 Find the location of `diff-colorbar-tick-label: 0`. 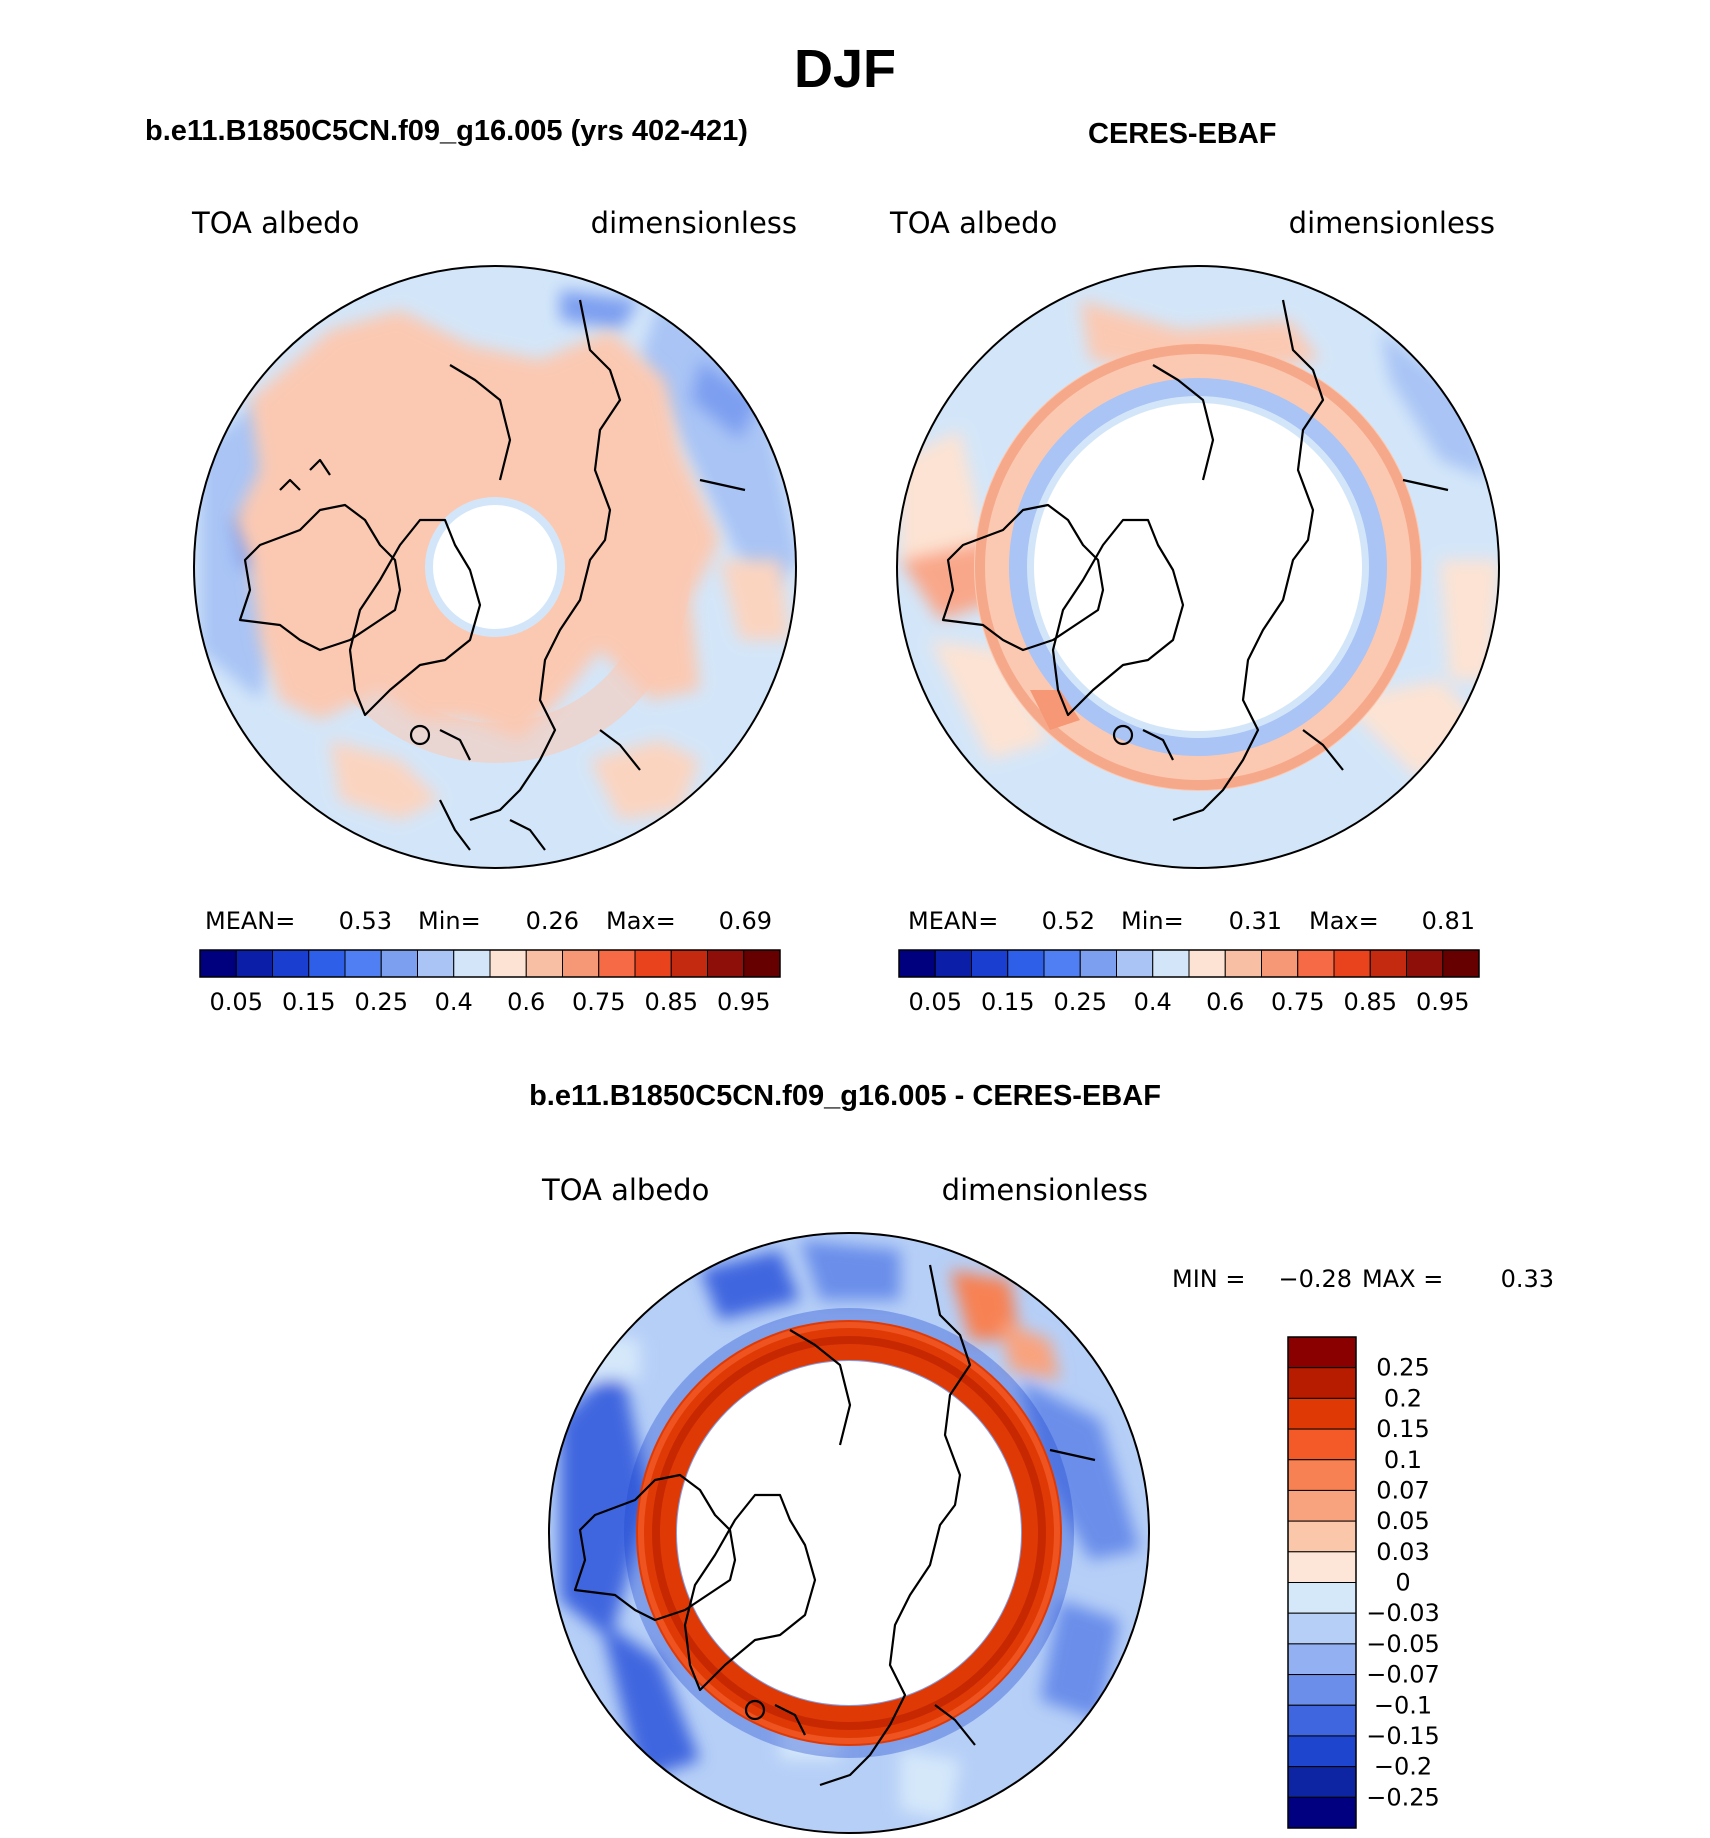

diff-colorbar-tick-label: 0 is located at coordinates (1402, 1583).